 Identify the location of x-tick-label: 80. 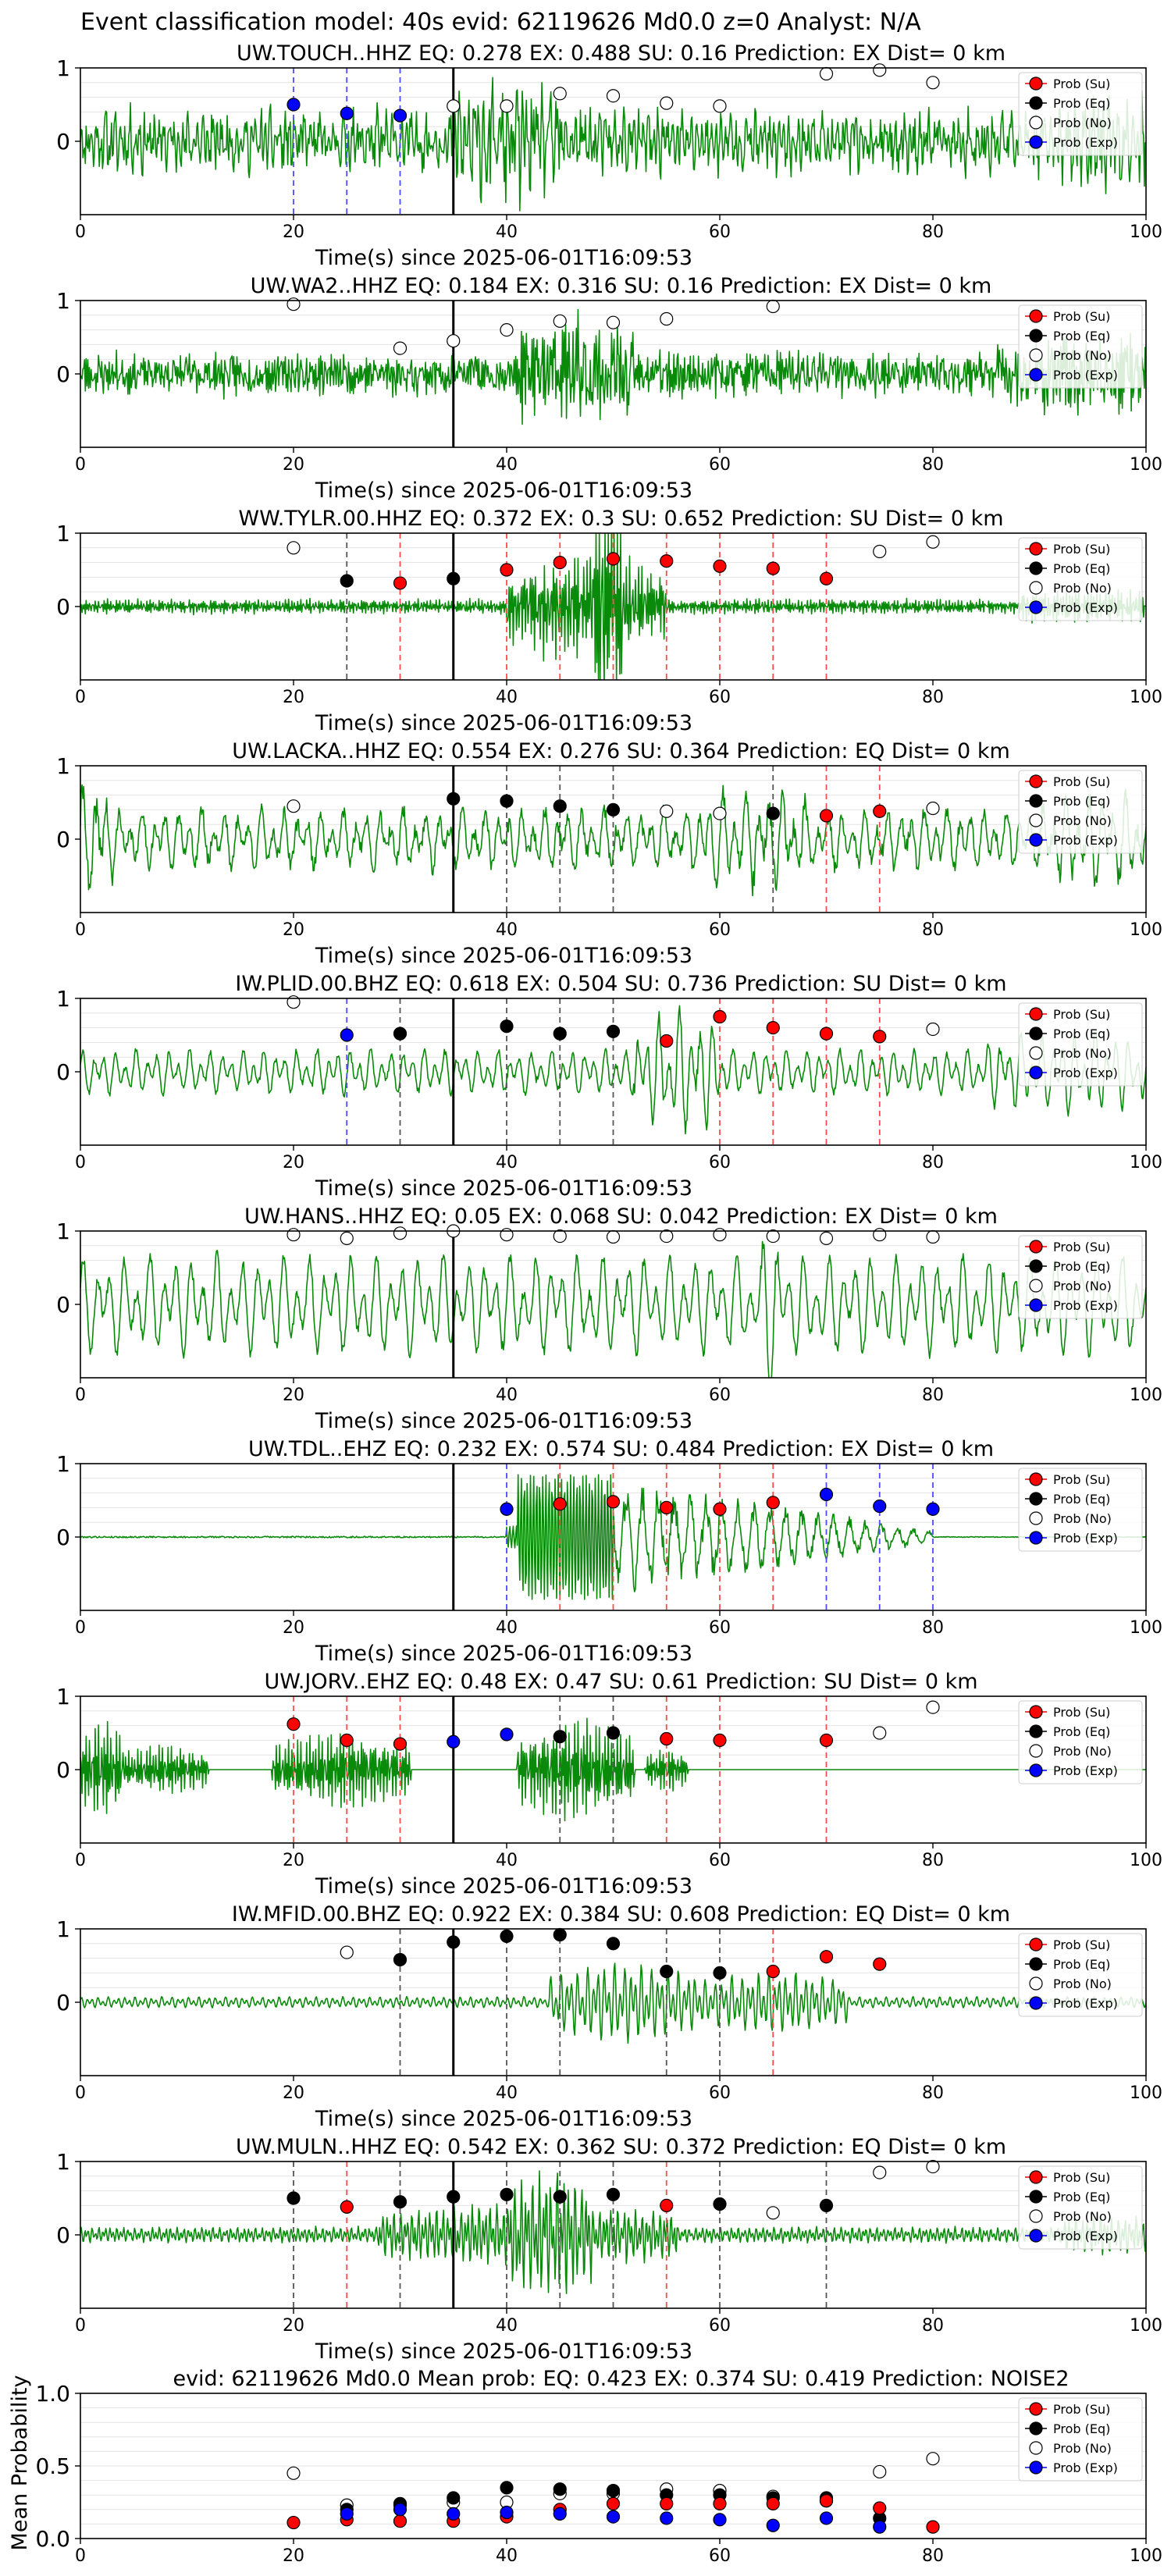
(933, 465).